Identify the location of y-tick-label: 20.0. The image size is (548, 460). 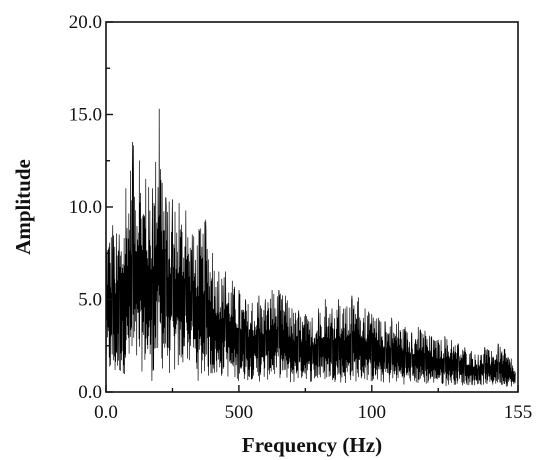
(85, 22).